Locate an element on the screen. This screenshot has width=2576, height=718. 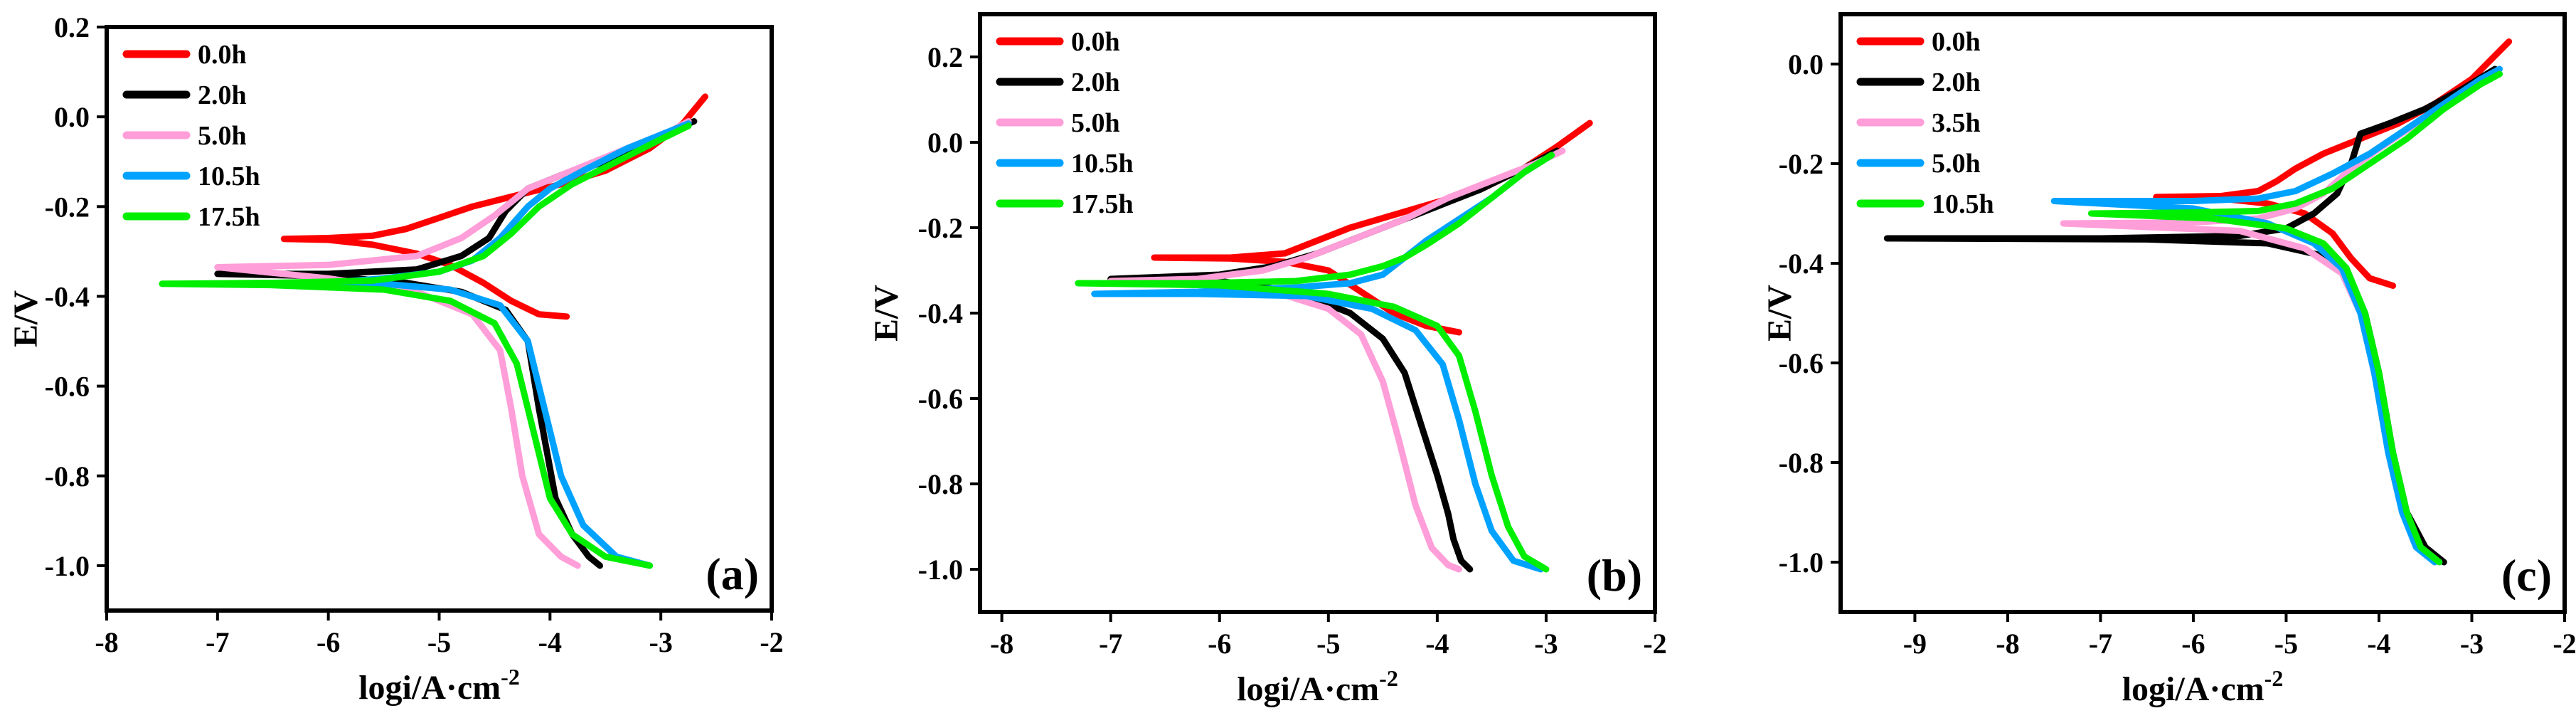
series-line-3-5h is located at coordinates (2277, 318).